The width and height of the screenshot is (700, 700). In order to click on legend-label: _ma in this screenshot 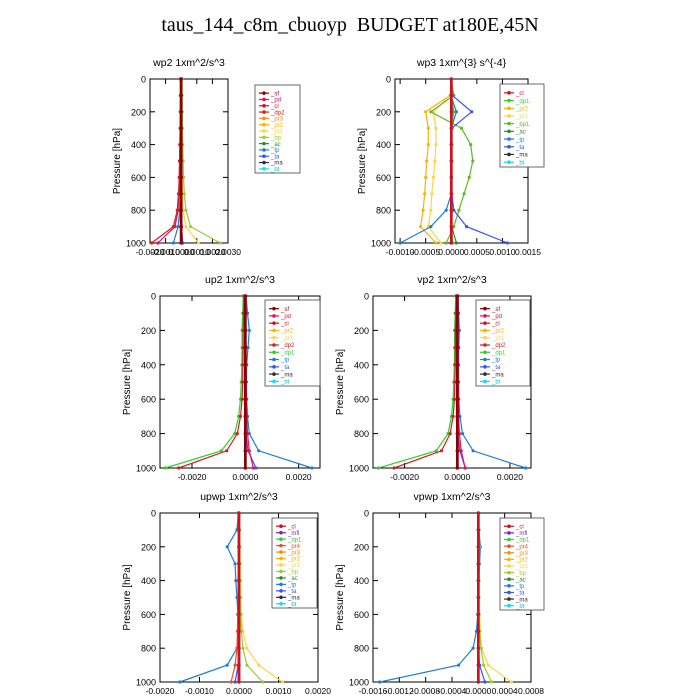, I will do `click(293, 599)`.